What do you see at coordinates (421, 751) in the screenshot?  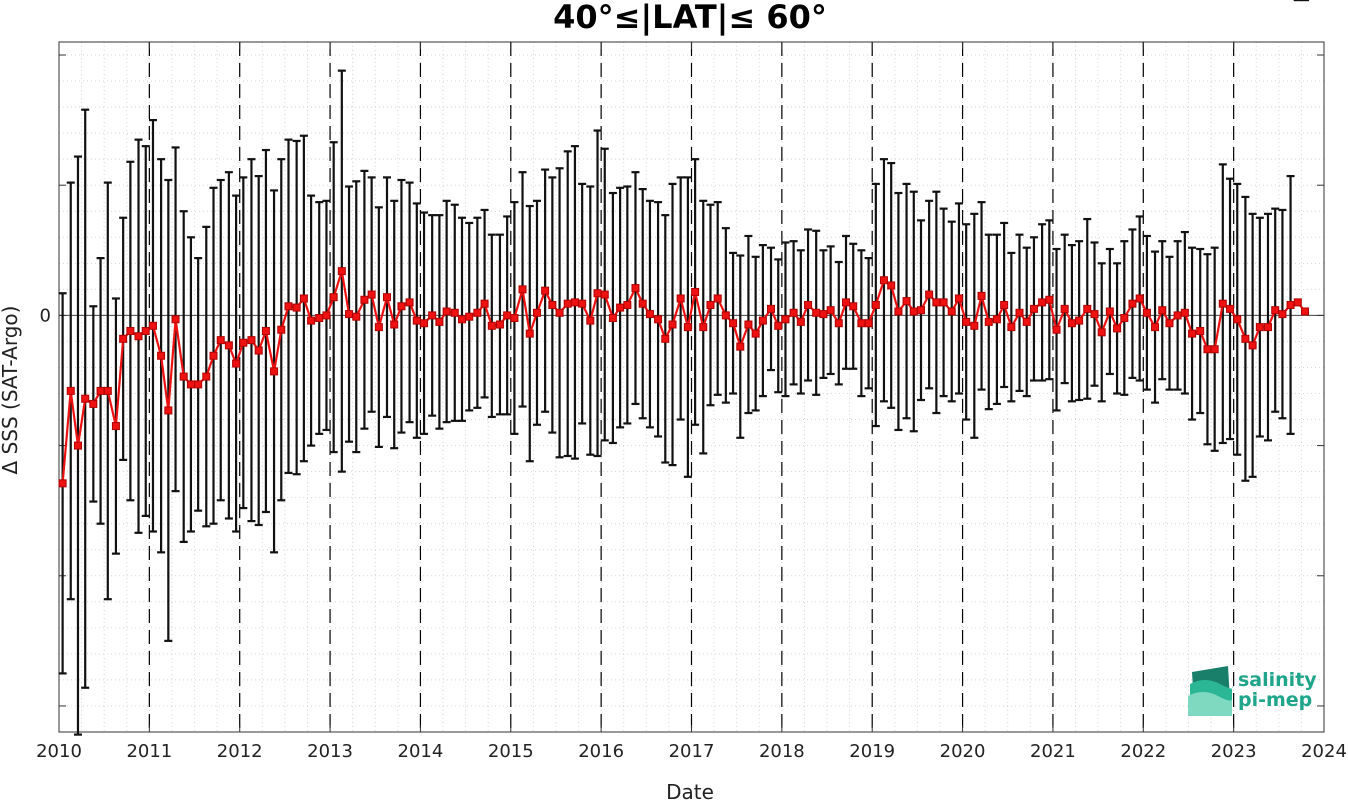 I see `x-tick-label: 2014` at bounding box center [421, 751].